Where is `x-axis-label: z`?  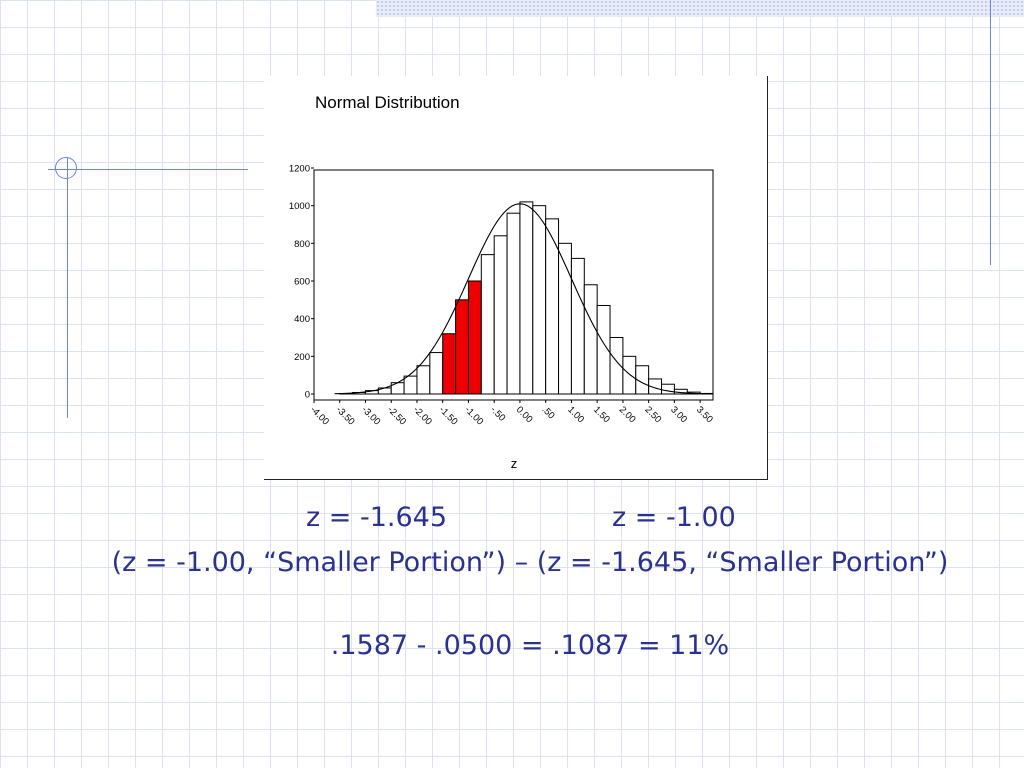
x-axis-label: z is located at coordinates (514, 463).